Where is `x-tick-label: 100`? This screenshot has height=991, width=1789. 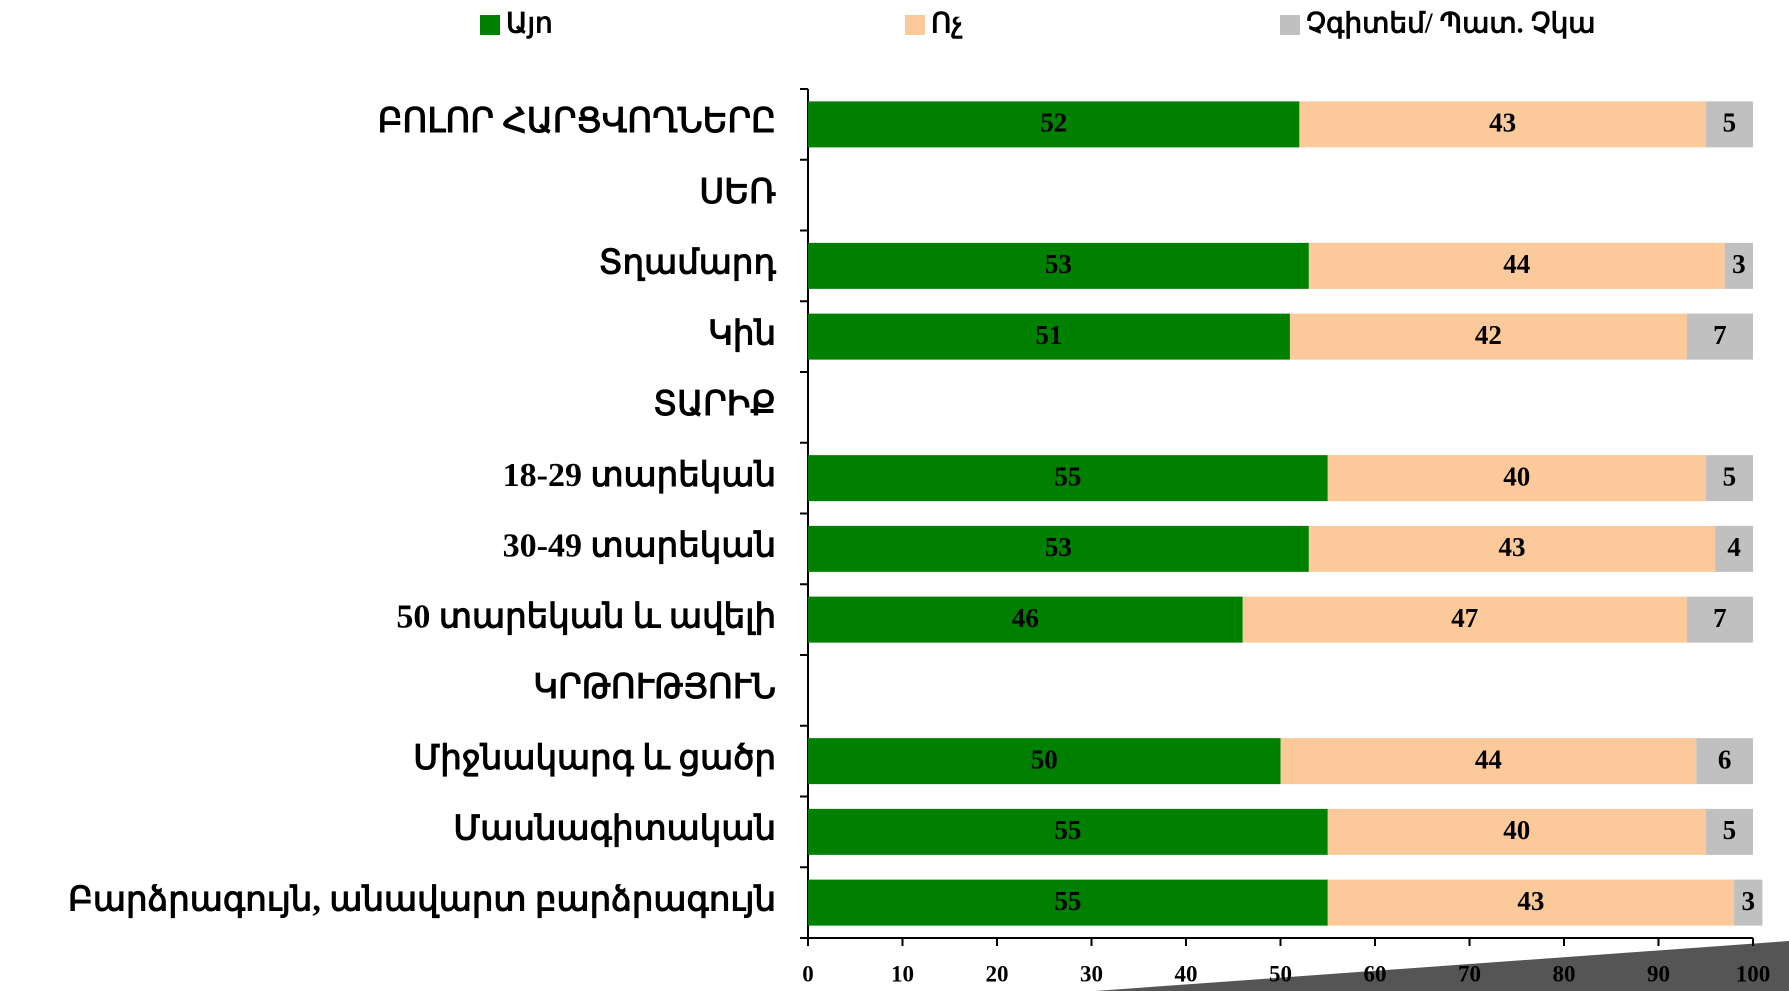 x-tick-label: 100 is located at coordinates (1753, 973).